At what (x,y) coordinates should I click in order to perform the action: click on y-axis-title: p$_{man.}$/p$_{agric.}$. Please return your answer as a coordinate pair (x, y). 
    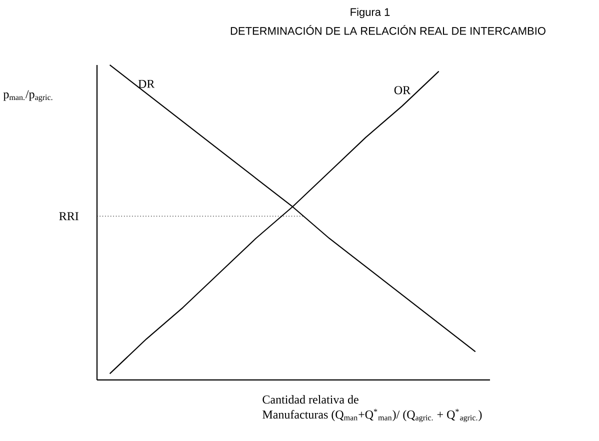
    Looking at the image, I should click on (27, 96).